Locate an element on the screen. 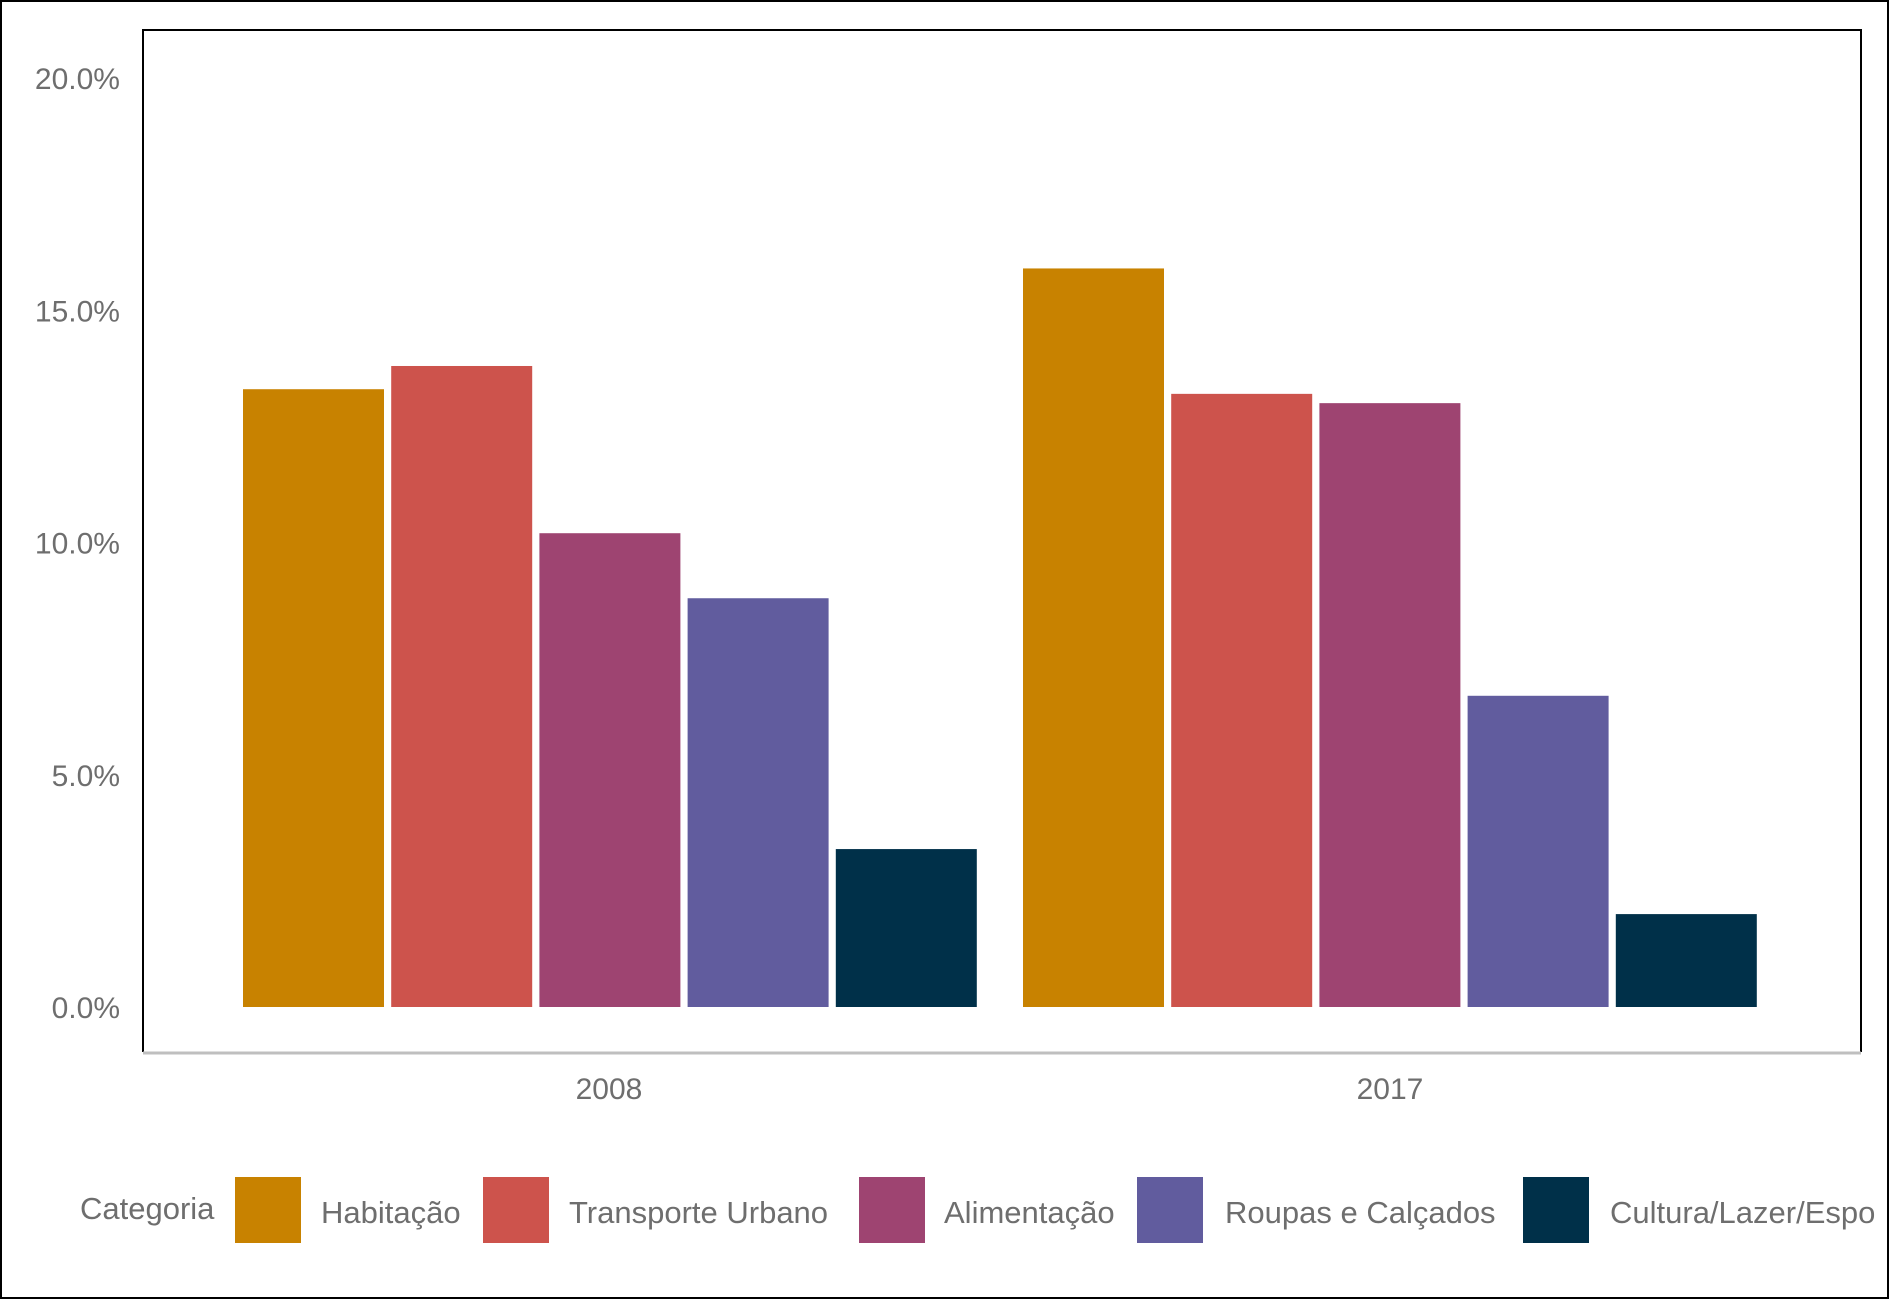 This screenshot has height=1299, width=1889. y-tick-label: 15.0% is located at coordinates (77, 311).